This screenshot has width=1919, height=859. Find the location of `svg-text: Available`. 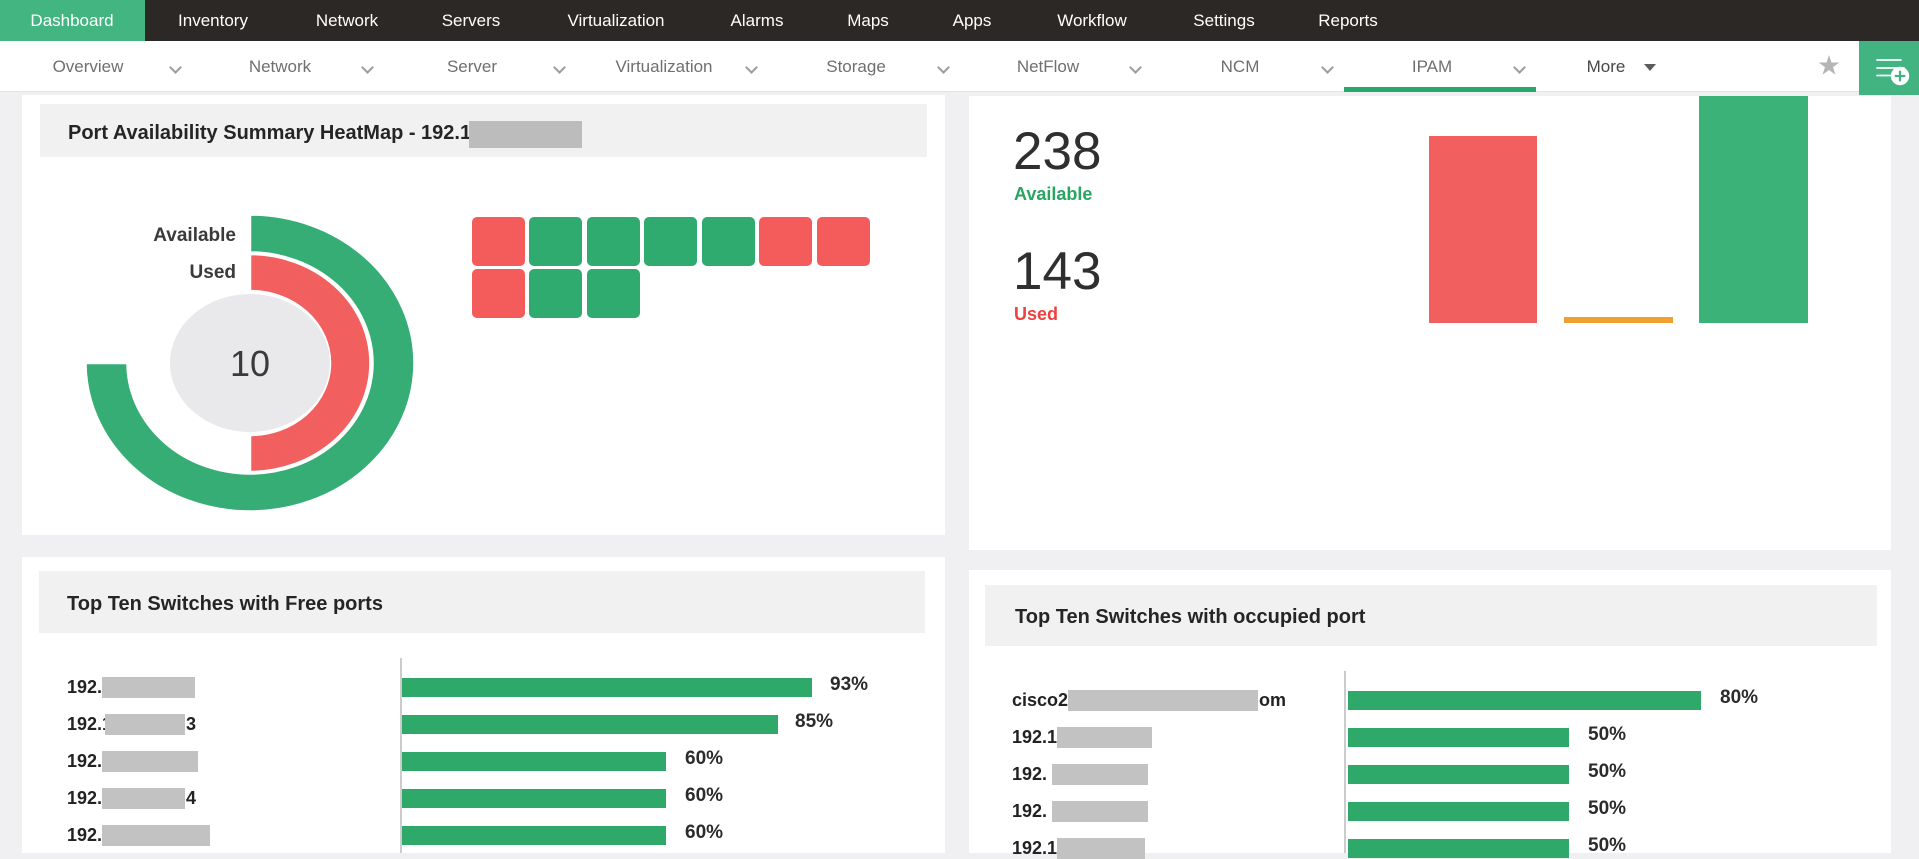

svg-text: Available is located at coordinates (194, 235).